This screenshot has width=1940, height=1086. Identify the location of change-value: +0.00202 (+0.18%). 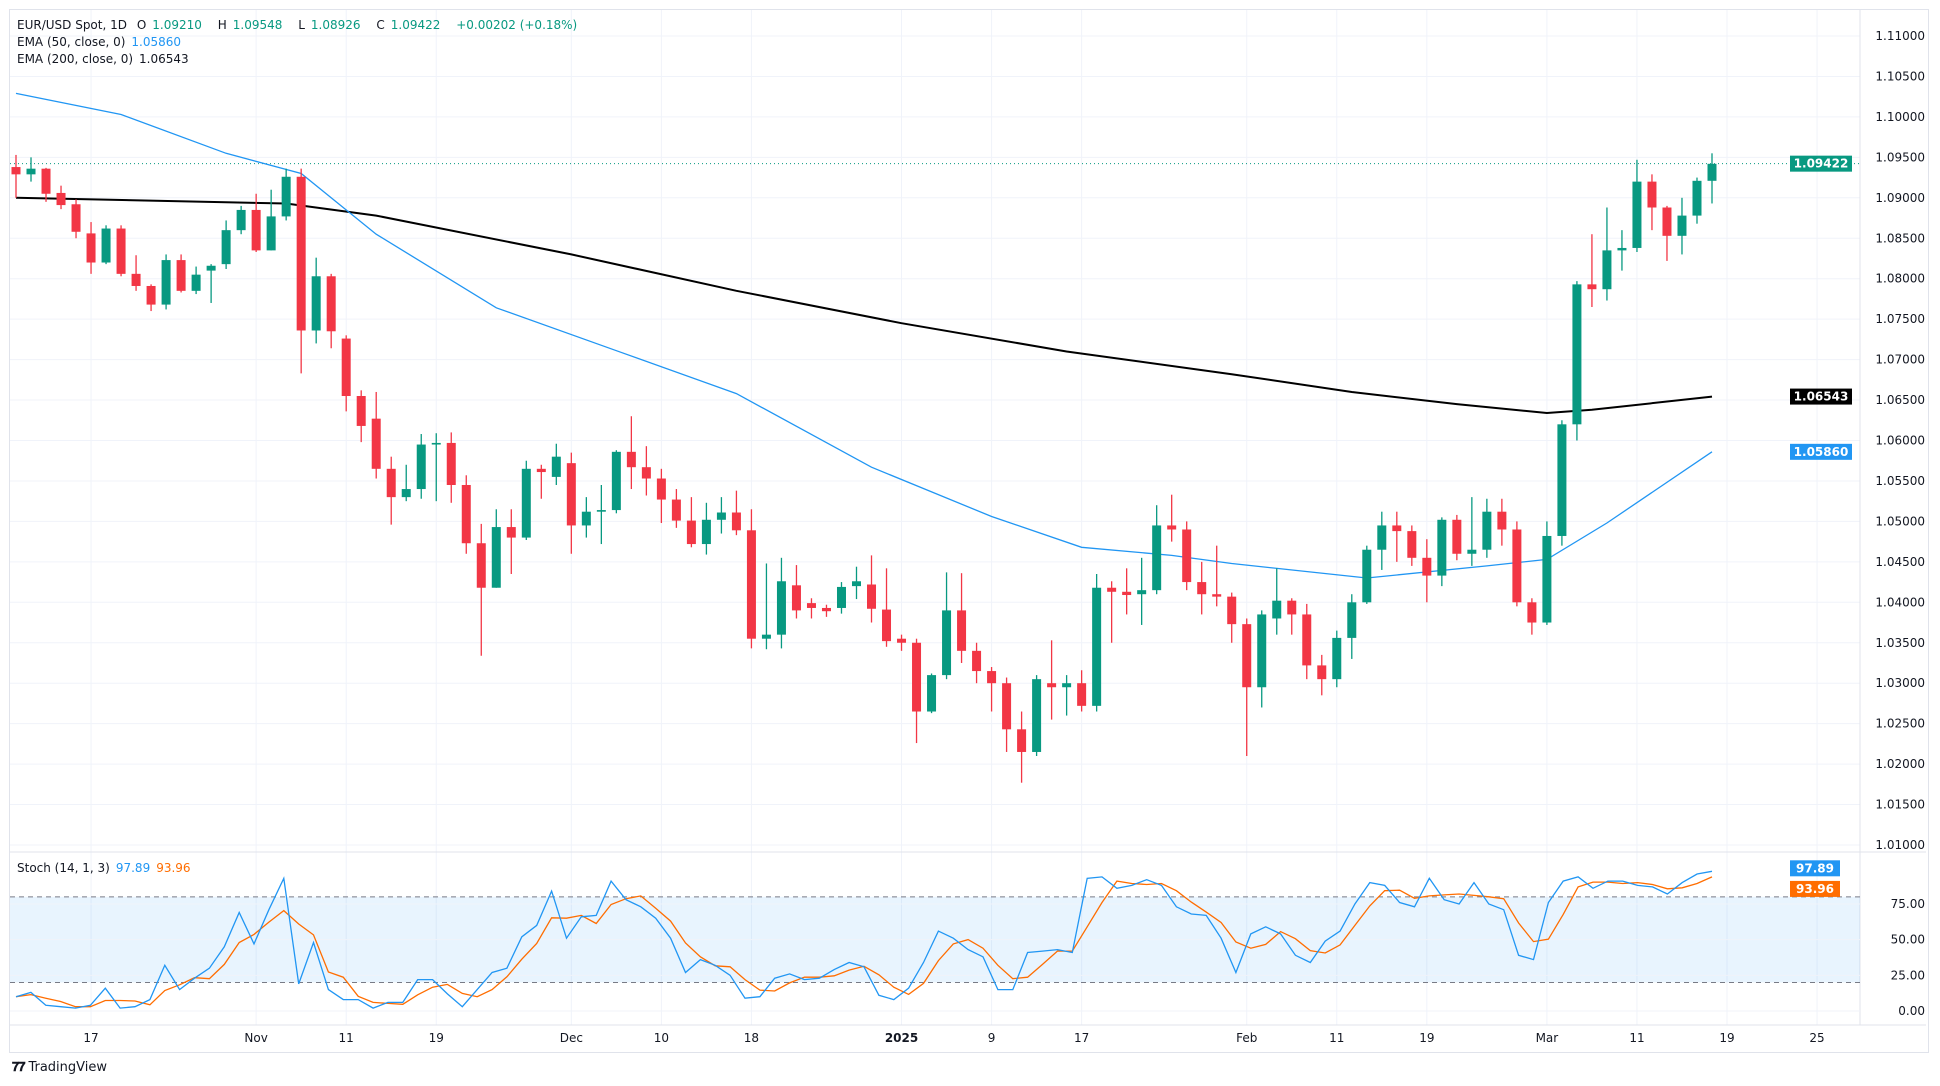
(517, 25).